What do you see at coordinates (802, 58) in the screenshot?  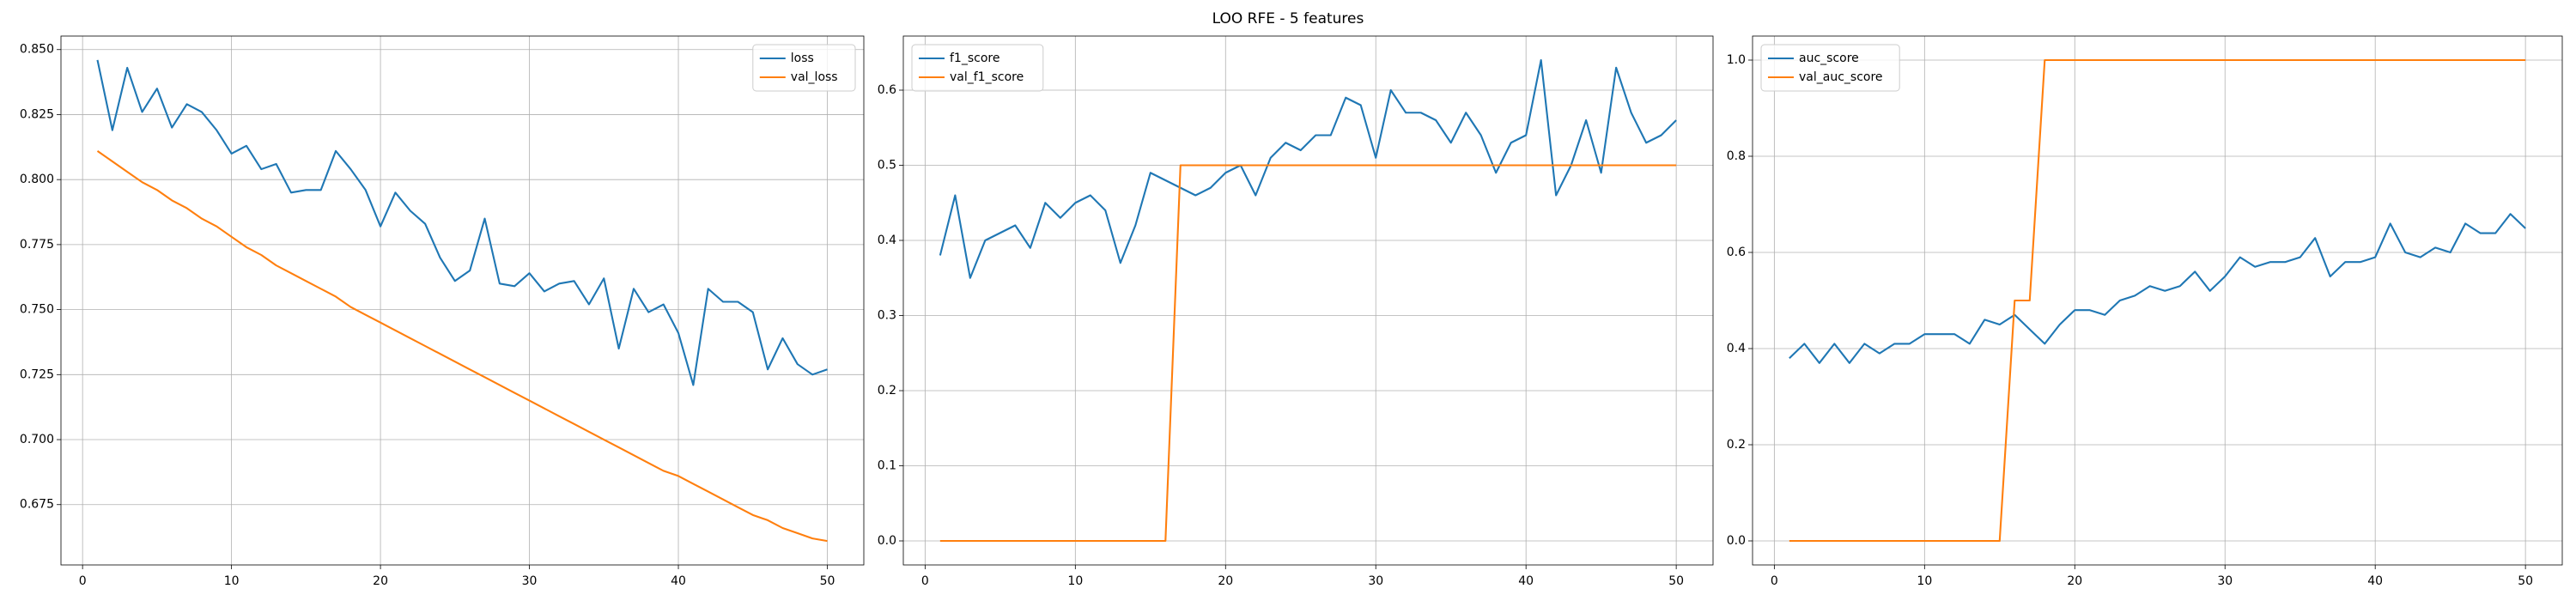 I see `legend-label: loss` at bounding box center [802, 58].